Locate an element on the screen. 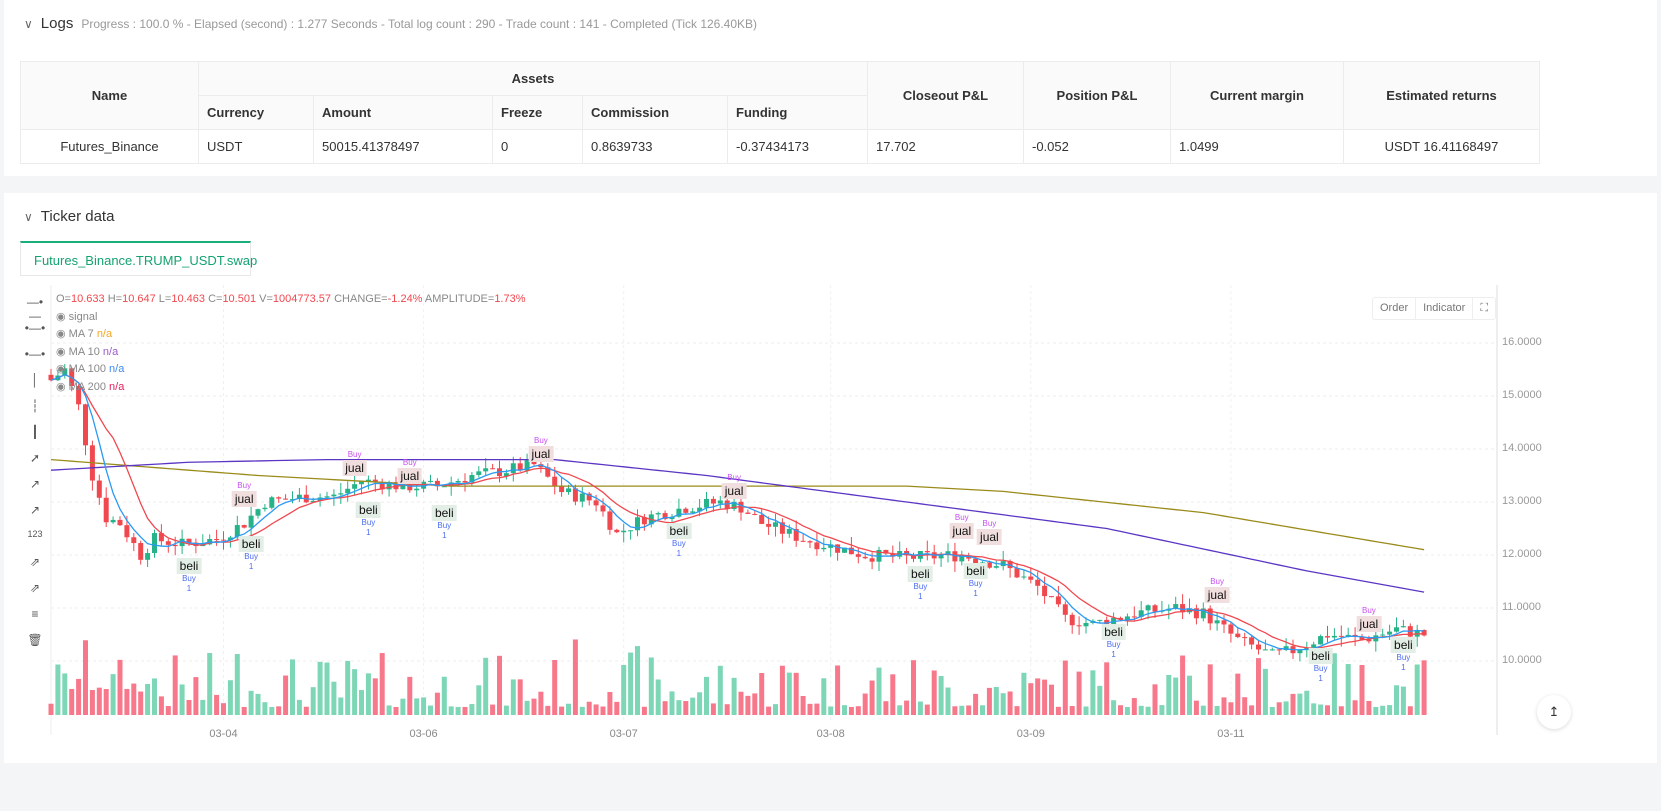 The width and height of the screenshot is (1661, 811). scroll-to-top-button: ↥ is located at coordinates (1554, 712).